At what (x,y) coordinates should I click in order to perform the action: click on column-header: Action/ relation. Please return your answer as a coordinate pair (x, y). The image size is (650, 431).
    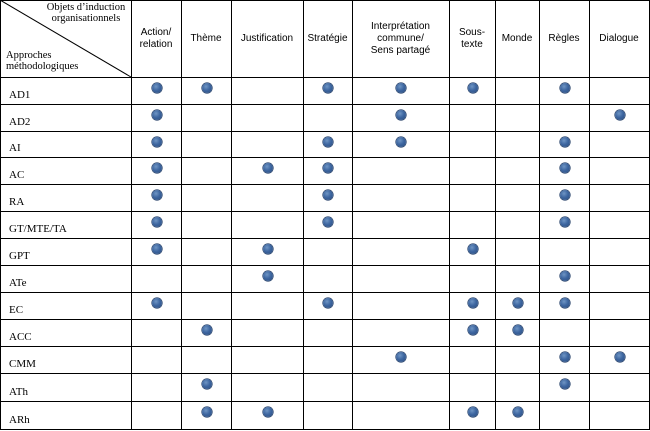
    Looking at the image, I should click on (156, 38).